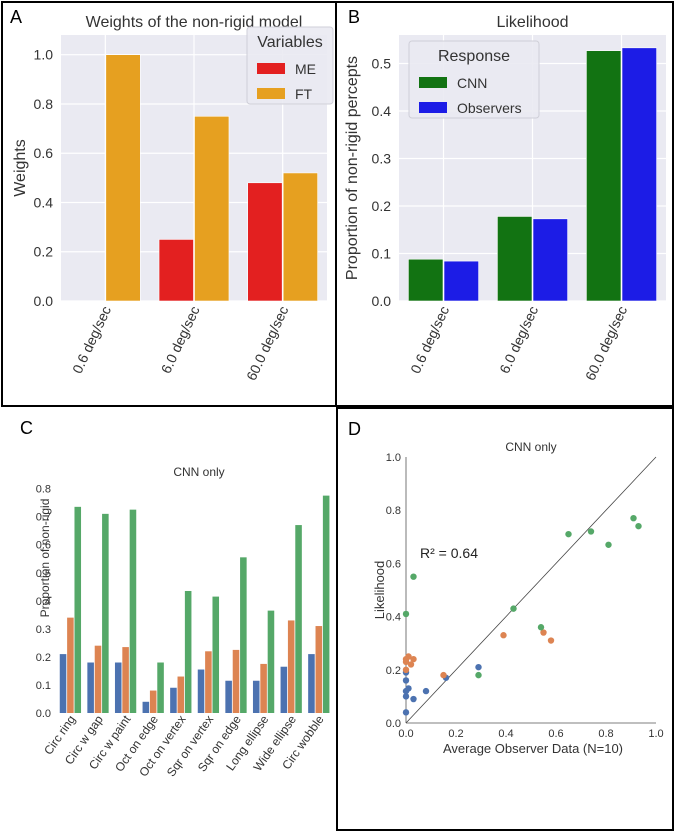 Image resolution: width=675 pixels, height=832 pixels. I want to click on legend-swatch-observers, so click(433, 107).